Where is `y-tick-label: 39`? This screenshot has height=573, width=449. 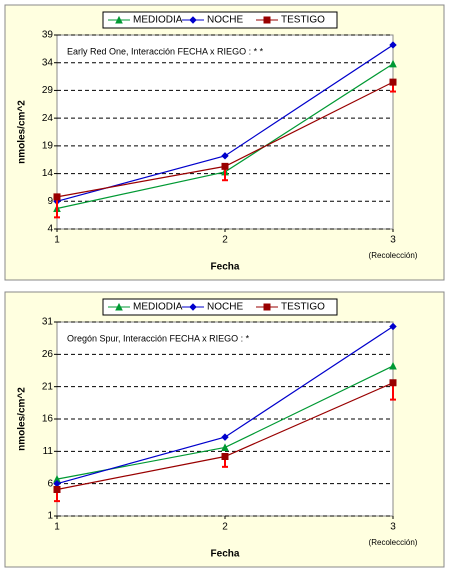
y-tick-label: 39 is located at coordinates (48, 35).